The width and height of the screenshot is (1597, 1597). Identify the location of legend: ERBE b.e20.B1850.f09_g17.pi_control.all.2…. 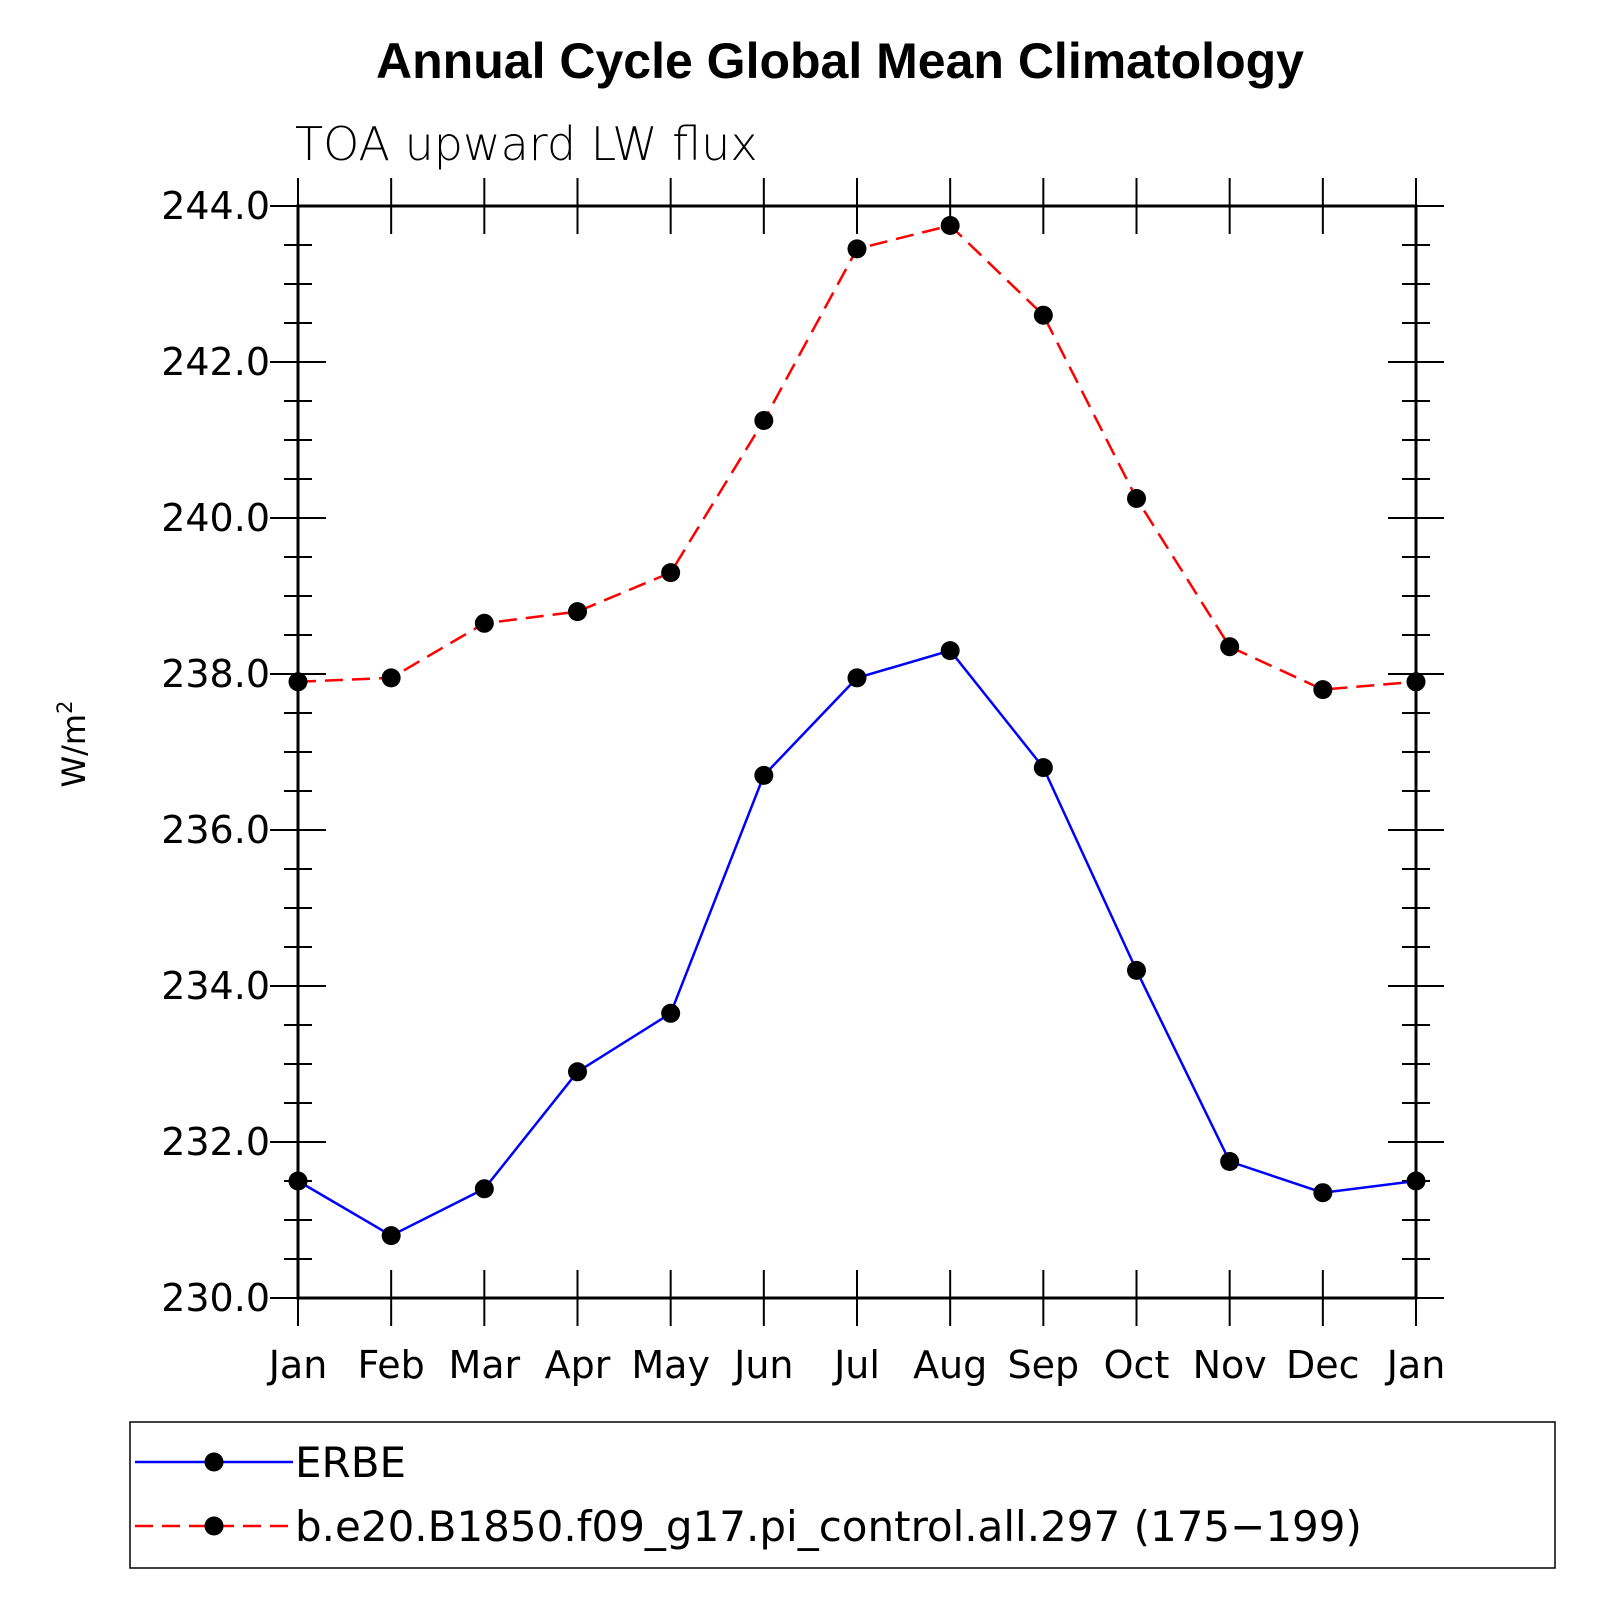
(842, 1495).